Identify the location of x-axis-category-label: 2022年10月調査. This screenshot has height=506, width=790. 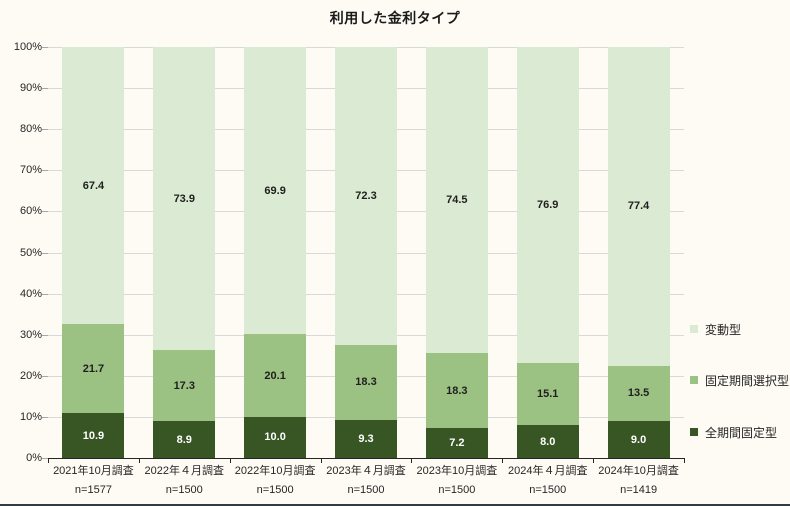
(275, 471).